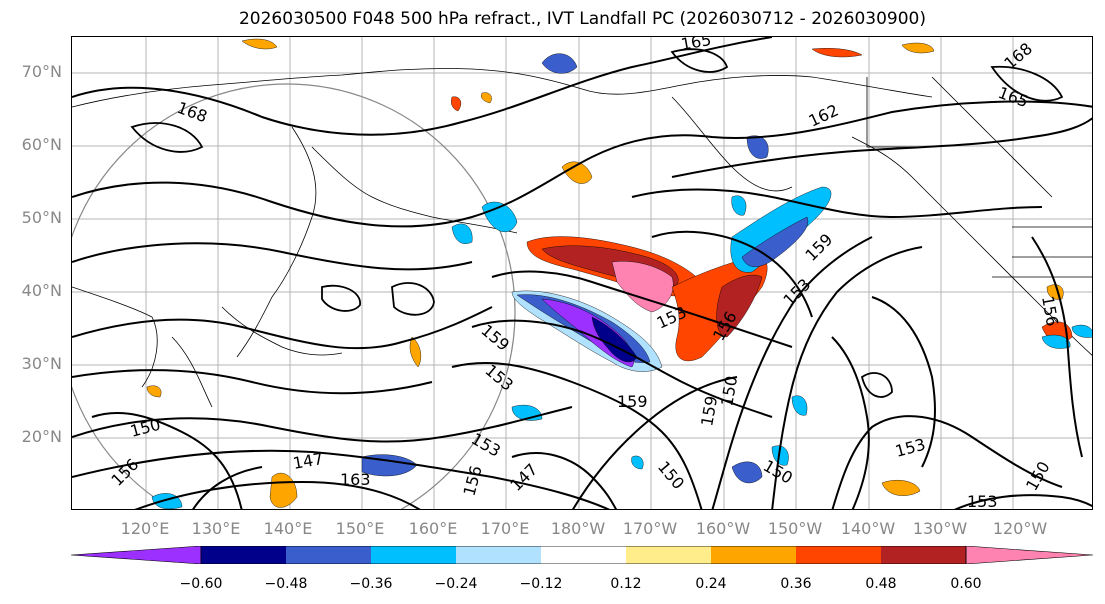 The image size is (1105, 604). I want to click on colorbar-tick: −0.60, so click(201, 584).